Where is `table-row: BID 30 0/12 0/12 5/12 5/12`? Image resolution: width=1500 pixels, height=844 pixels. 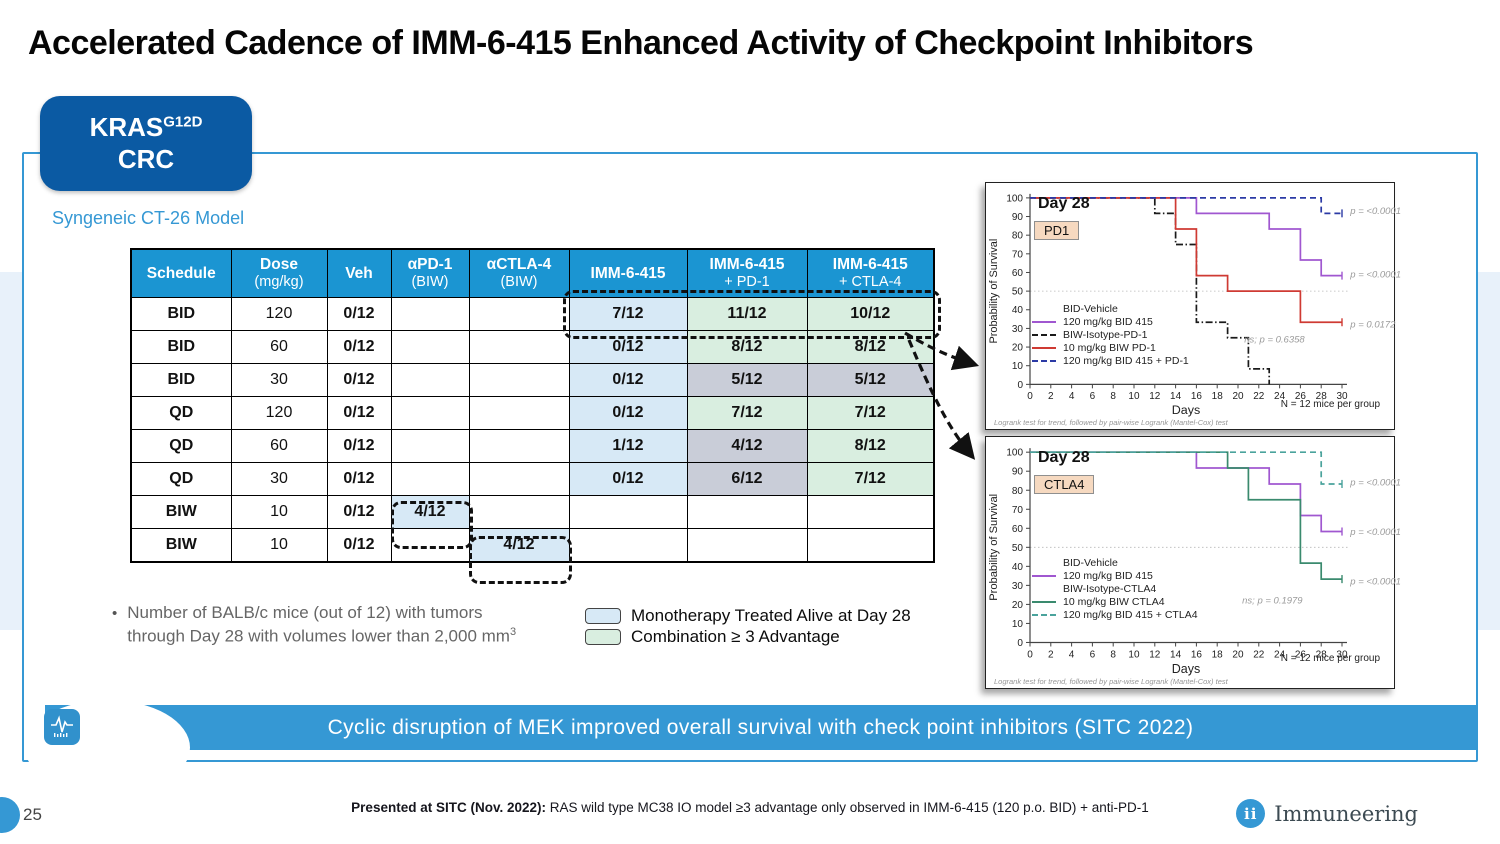
table-row: BID 30 0/12 0/12 5/12 5/12 is located at coordinates (532, 380).